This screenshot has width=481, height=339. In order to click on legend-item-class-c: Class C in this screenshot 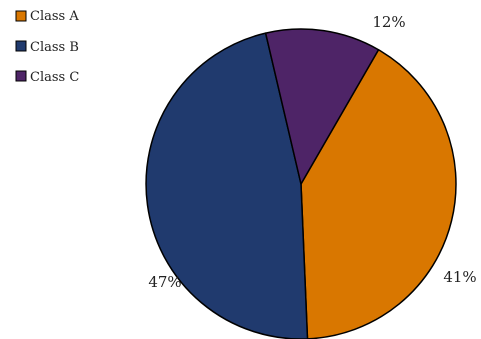, I will do `click(47, 77)`.